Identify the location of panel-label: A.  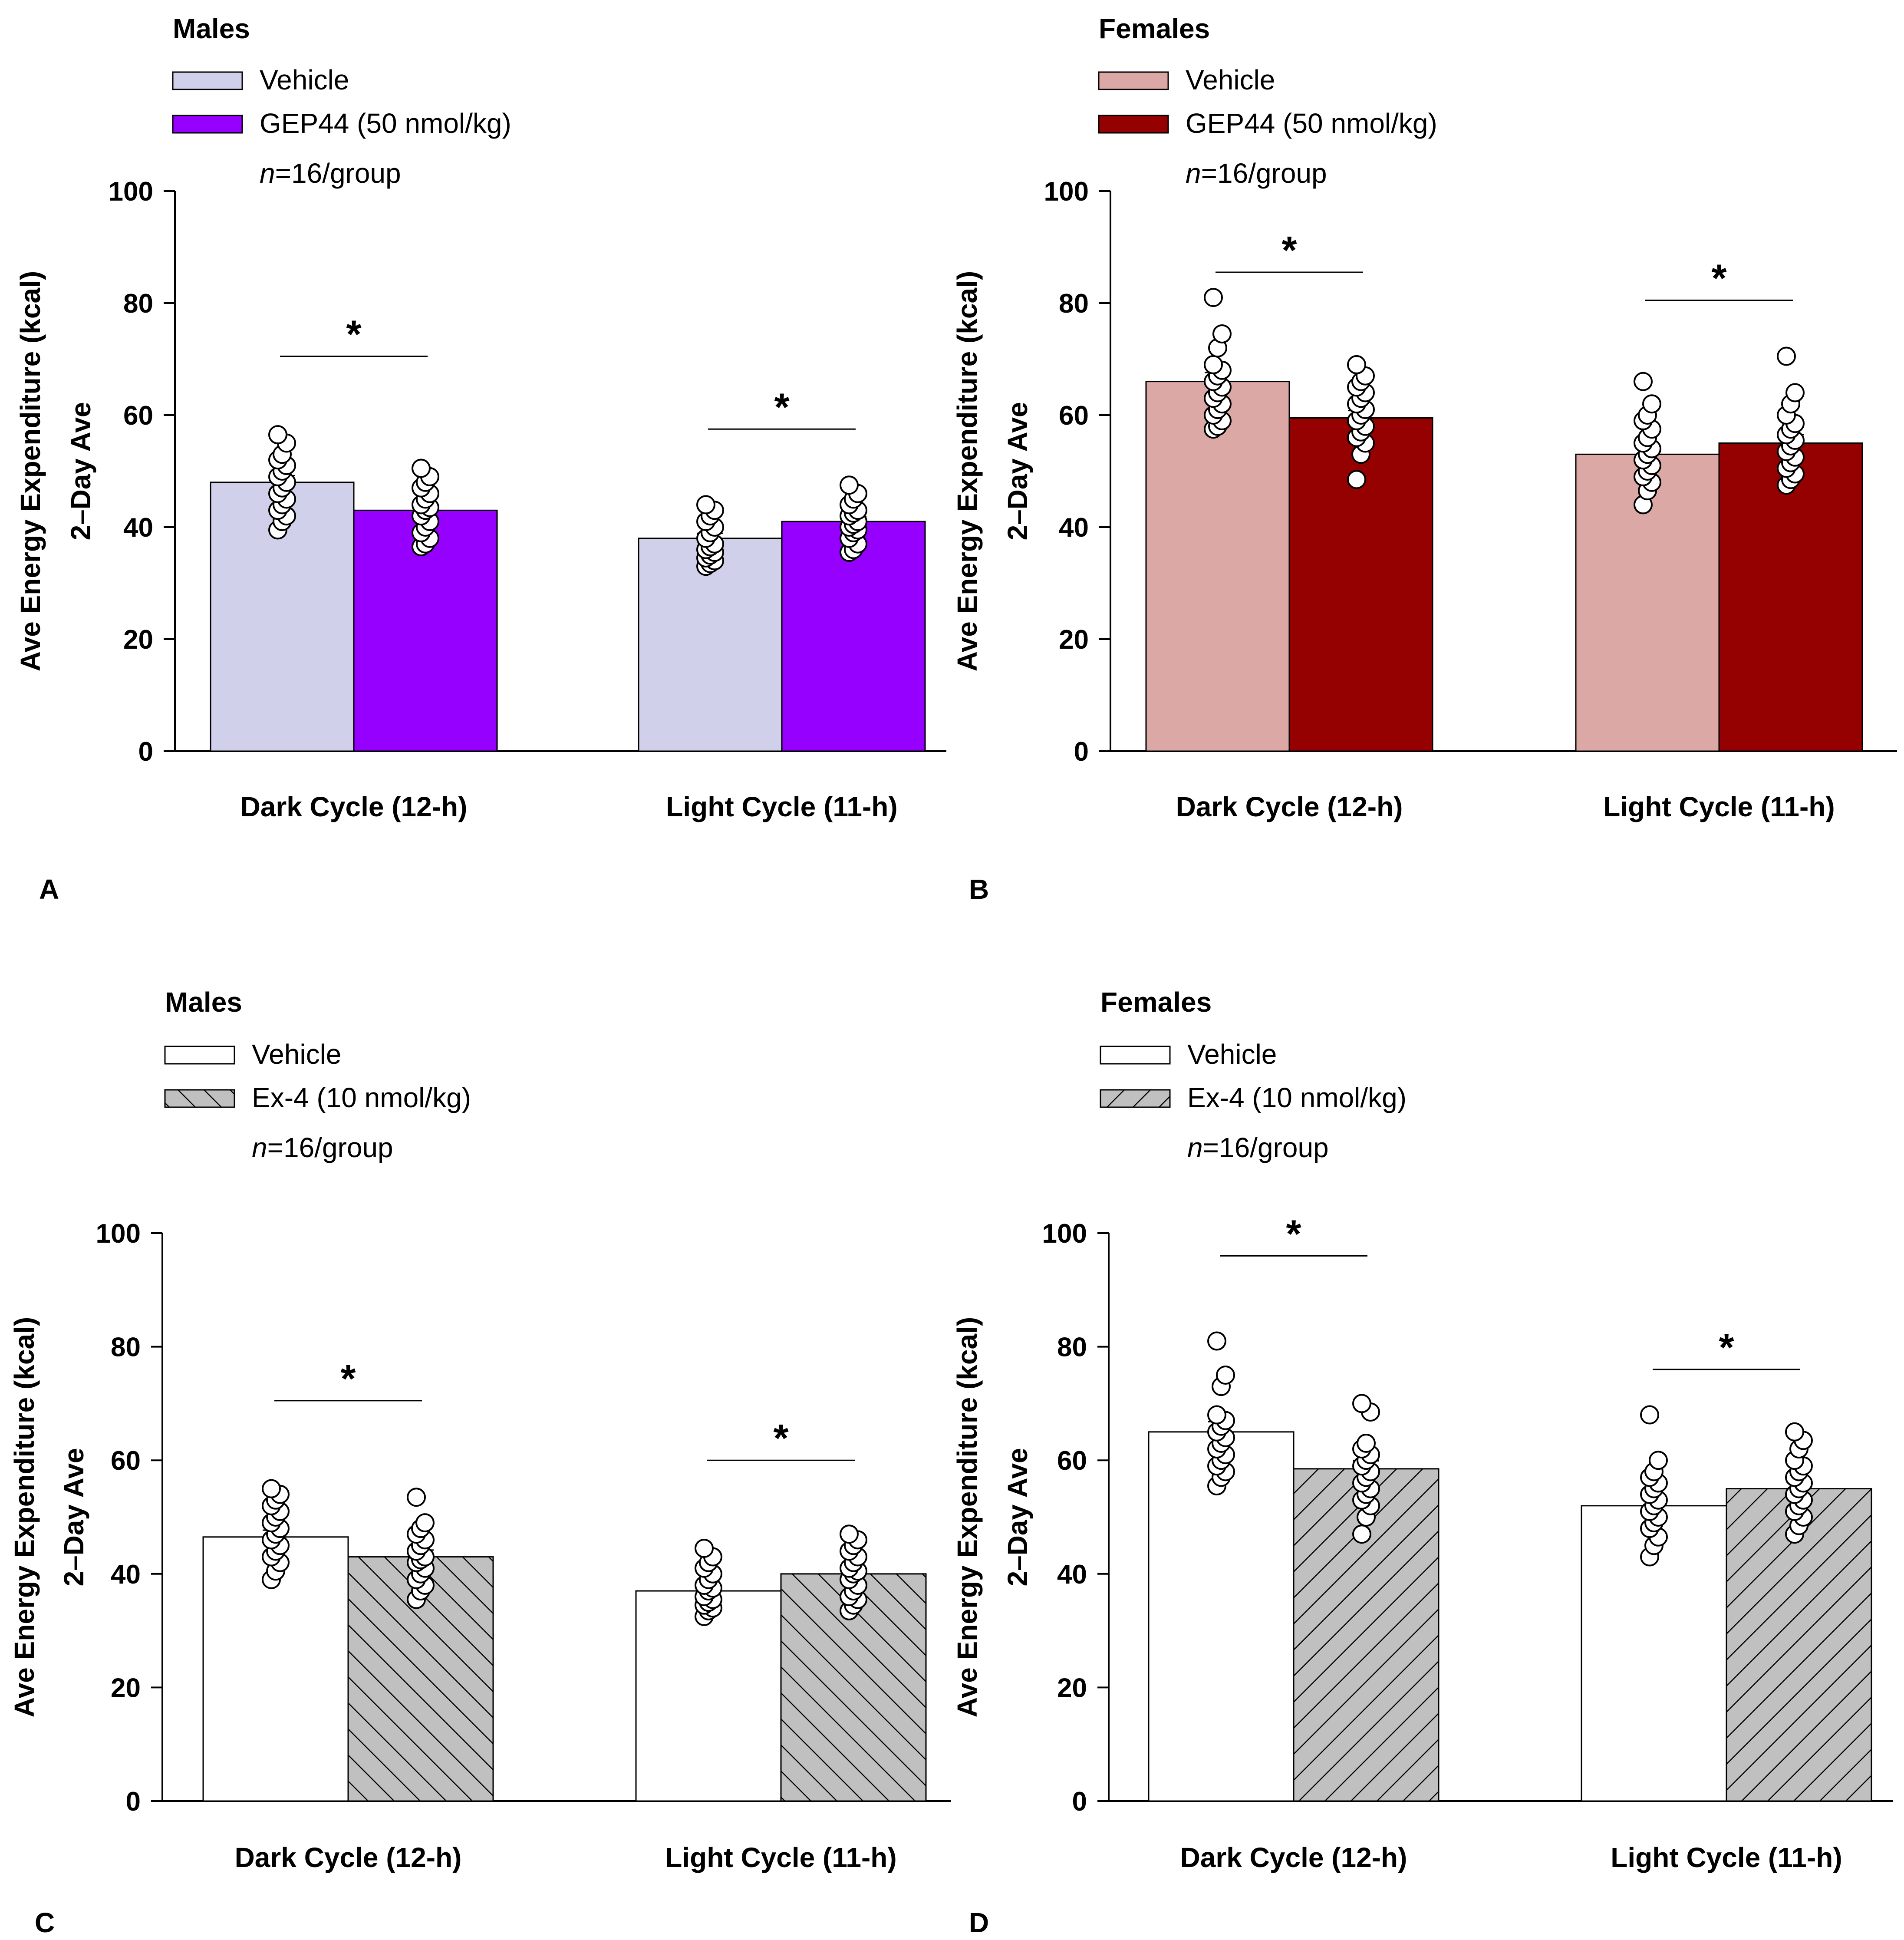
(49, 889).